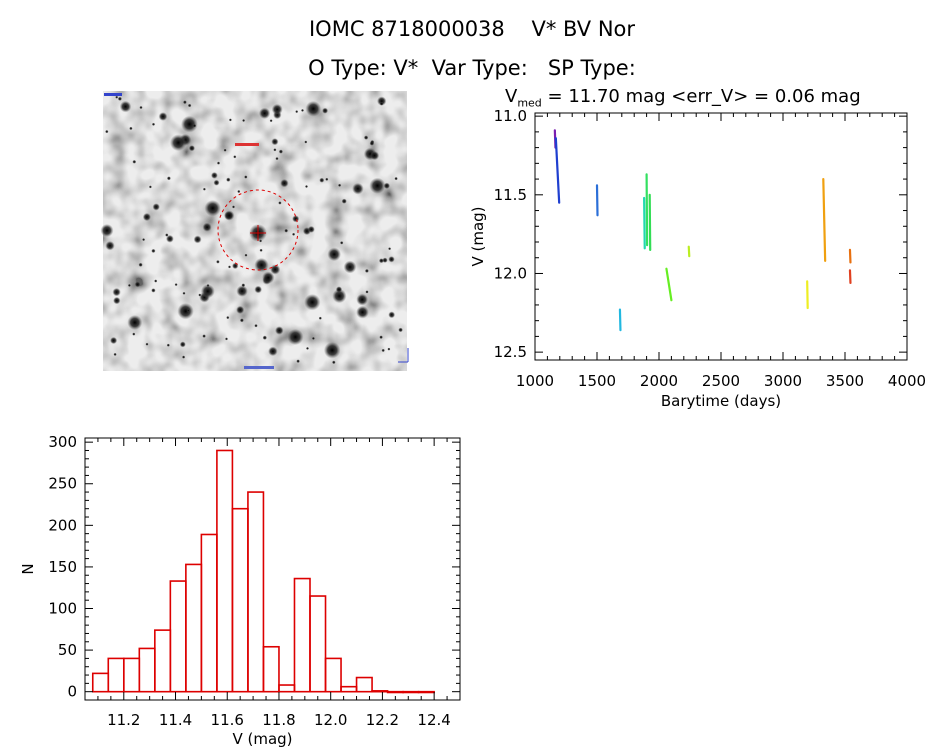 The height and width of the screenshot is (747, 944). What do you see at coordinates (510, 195) in the screenshot?
I see `y-tick-label: 11.5` at bounding box center [510, 195].